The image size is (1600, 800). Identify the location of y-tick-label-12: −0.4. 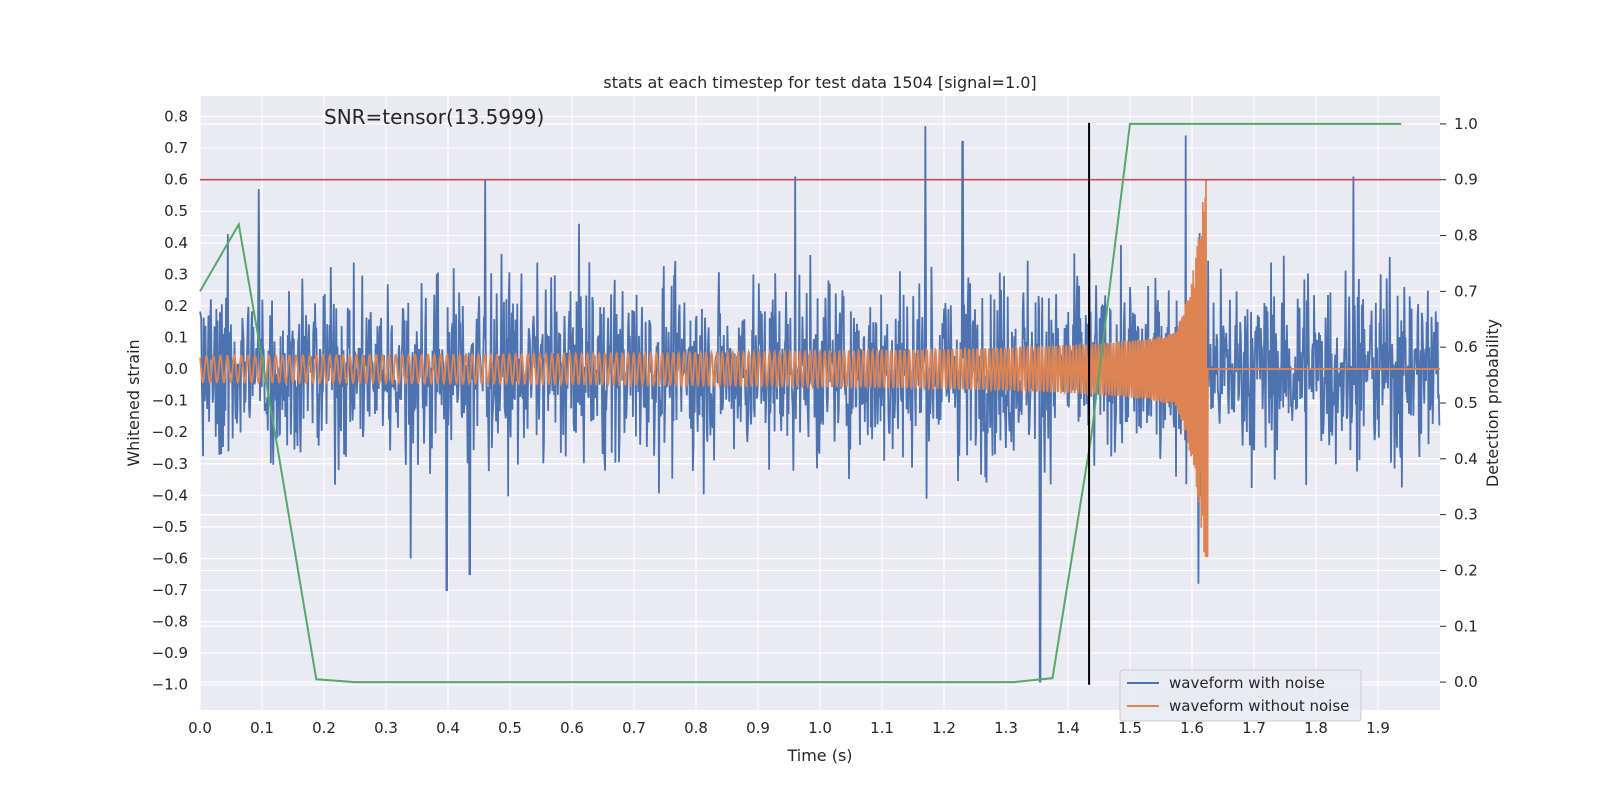
(170, 495).